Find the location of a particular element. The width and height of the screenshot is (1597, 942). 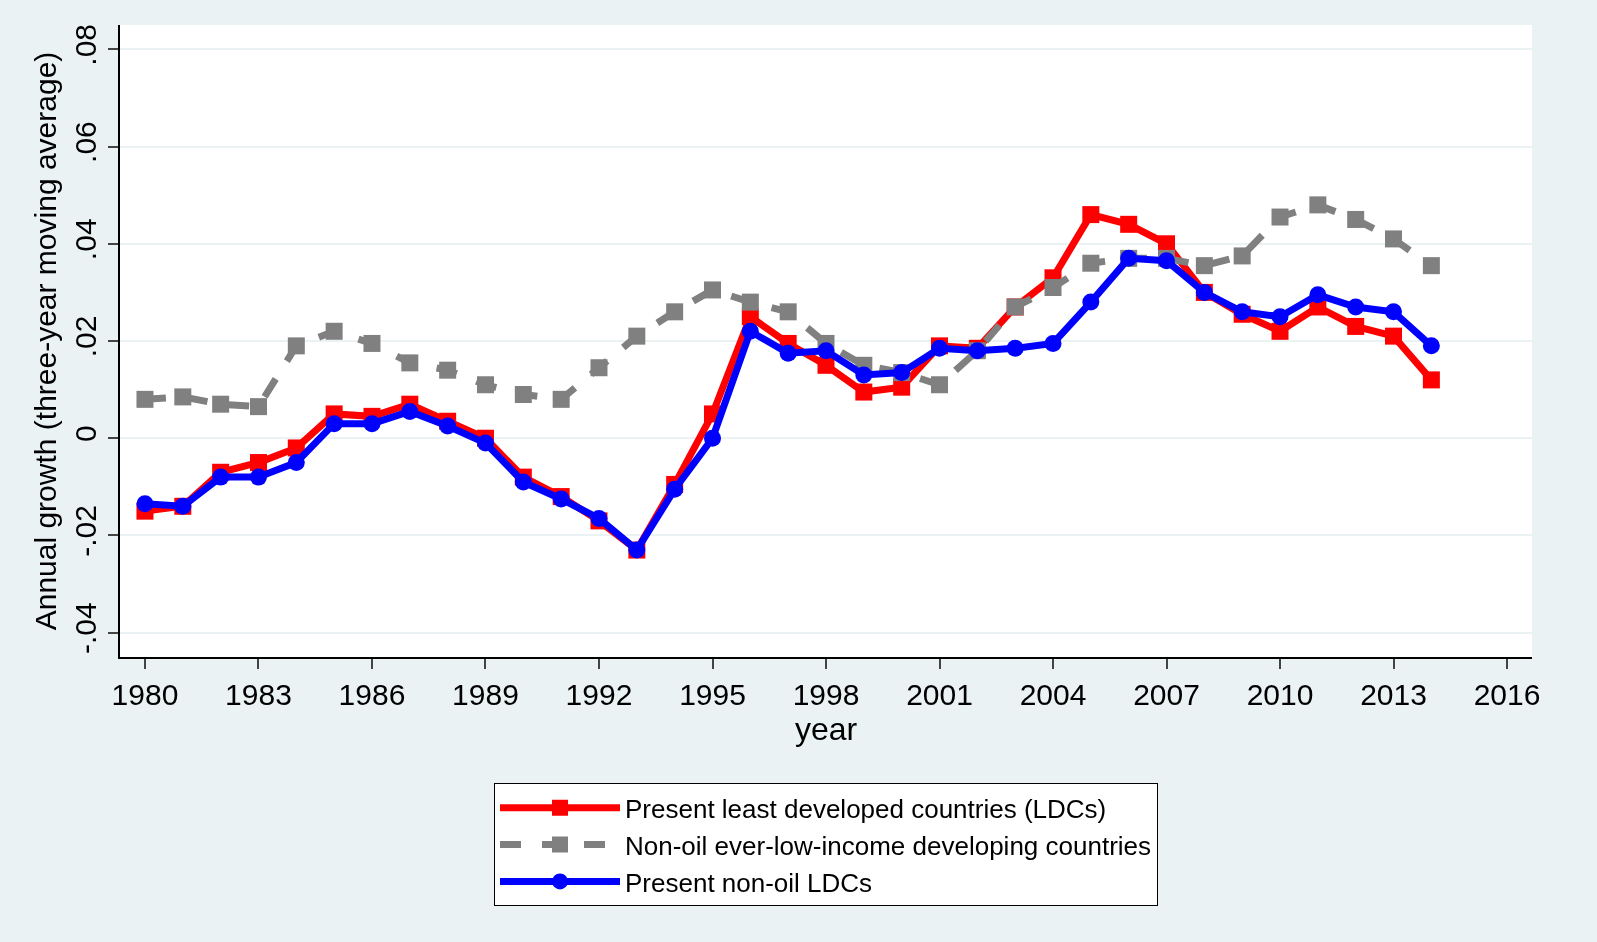

legend-label: Present non-oil LDCs is located at coordinates (749, 882).